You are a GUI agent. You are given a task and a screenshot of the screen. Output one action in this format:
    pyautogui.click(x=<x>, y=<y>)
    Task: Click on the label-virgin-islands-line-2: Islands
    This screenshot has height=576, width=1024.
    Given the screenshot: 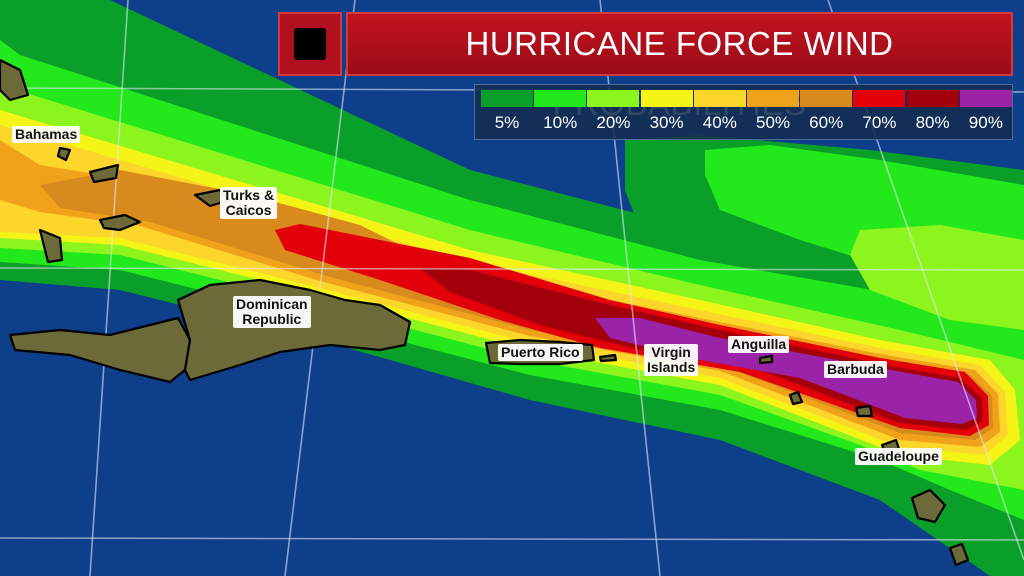 What is the action you would take?
    pyautogui.click(x=671, y=367)
    